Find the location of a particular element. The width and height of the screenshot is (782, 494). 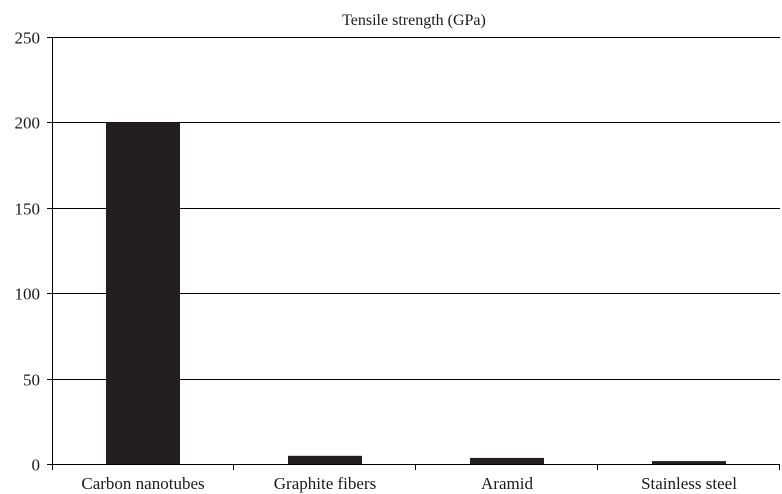

y-tick-label-150: 150 is located at coordinates (28, 209).